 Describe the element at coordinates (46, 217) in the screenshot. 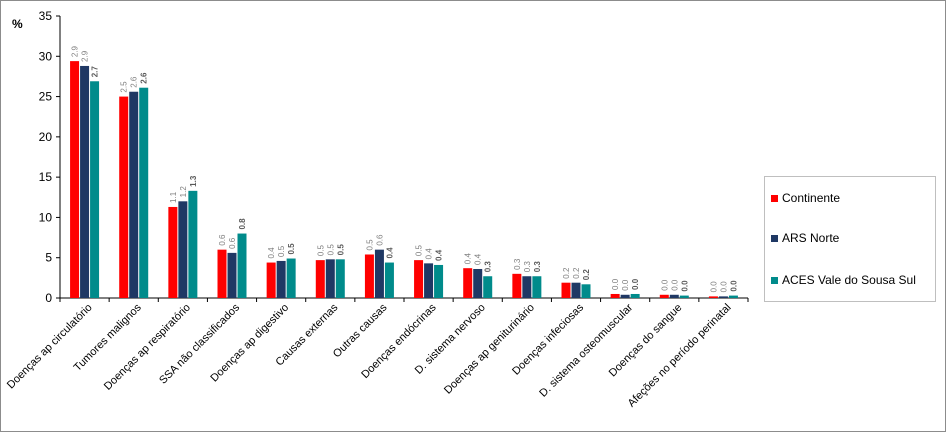

I see `y-tick-label: 10` at that location.